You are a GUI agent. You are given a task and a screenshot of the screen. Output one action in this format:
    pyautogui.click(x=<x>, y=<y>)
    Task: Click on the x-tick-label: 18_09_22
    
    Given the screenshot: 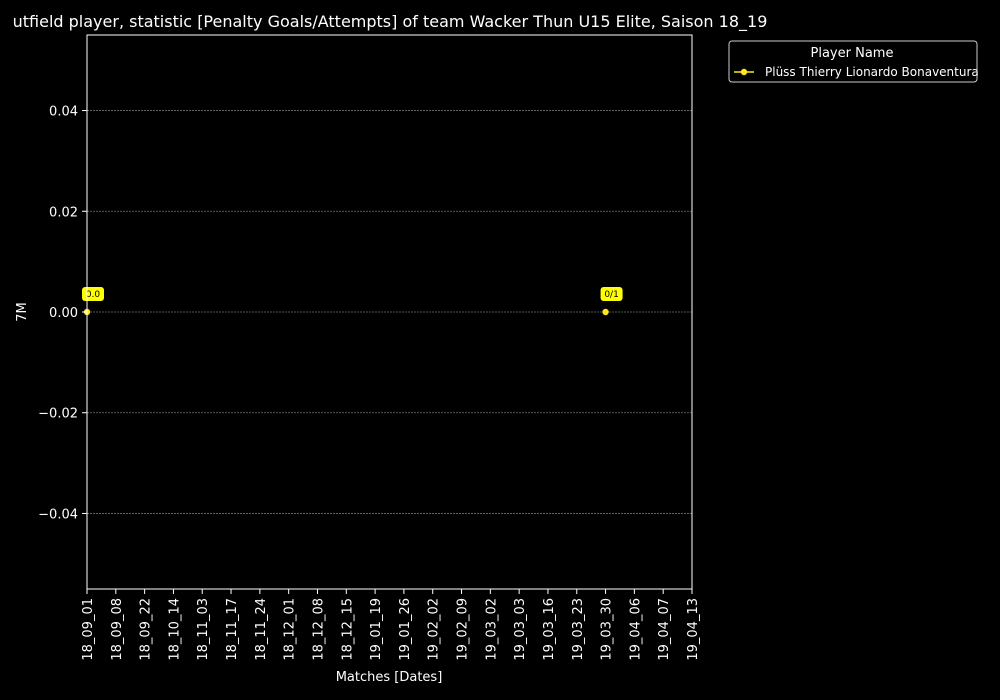 What is the action you would take?
    pyautogui.click(x=146, y=629)
    